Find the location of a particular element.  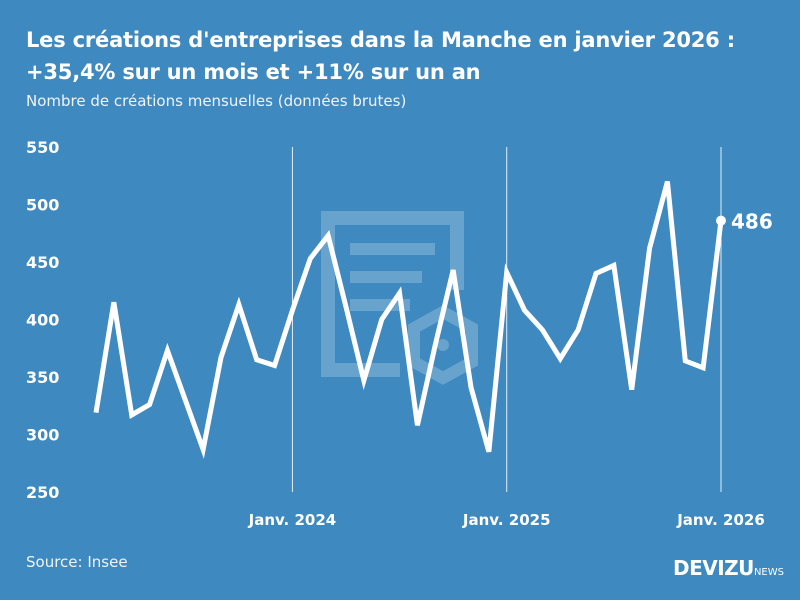

devizu-logo: DEVIZUNEWS is located at coordinates (728, 568).